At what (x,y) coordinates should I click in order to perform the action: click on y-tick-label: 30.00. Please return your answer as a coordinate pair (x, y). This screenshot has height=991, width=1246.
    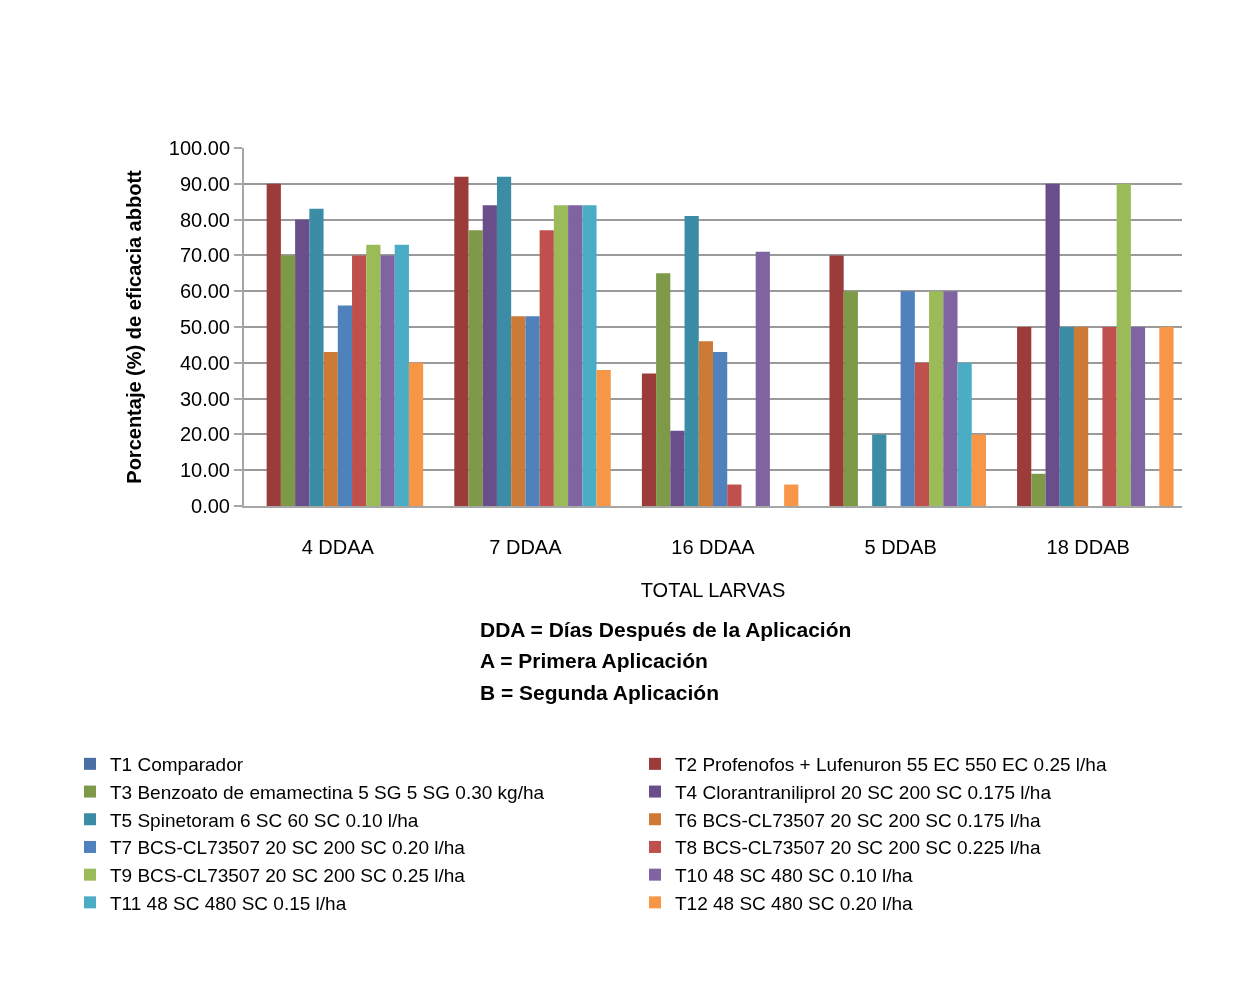
    Looking at the image, I should click on (204, 398).